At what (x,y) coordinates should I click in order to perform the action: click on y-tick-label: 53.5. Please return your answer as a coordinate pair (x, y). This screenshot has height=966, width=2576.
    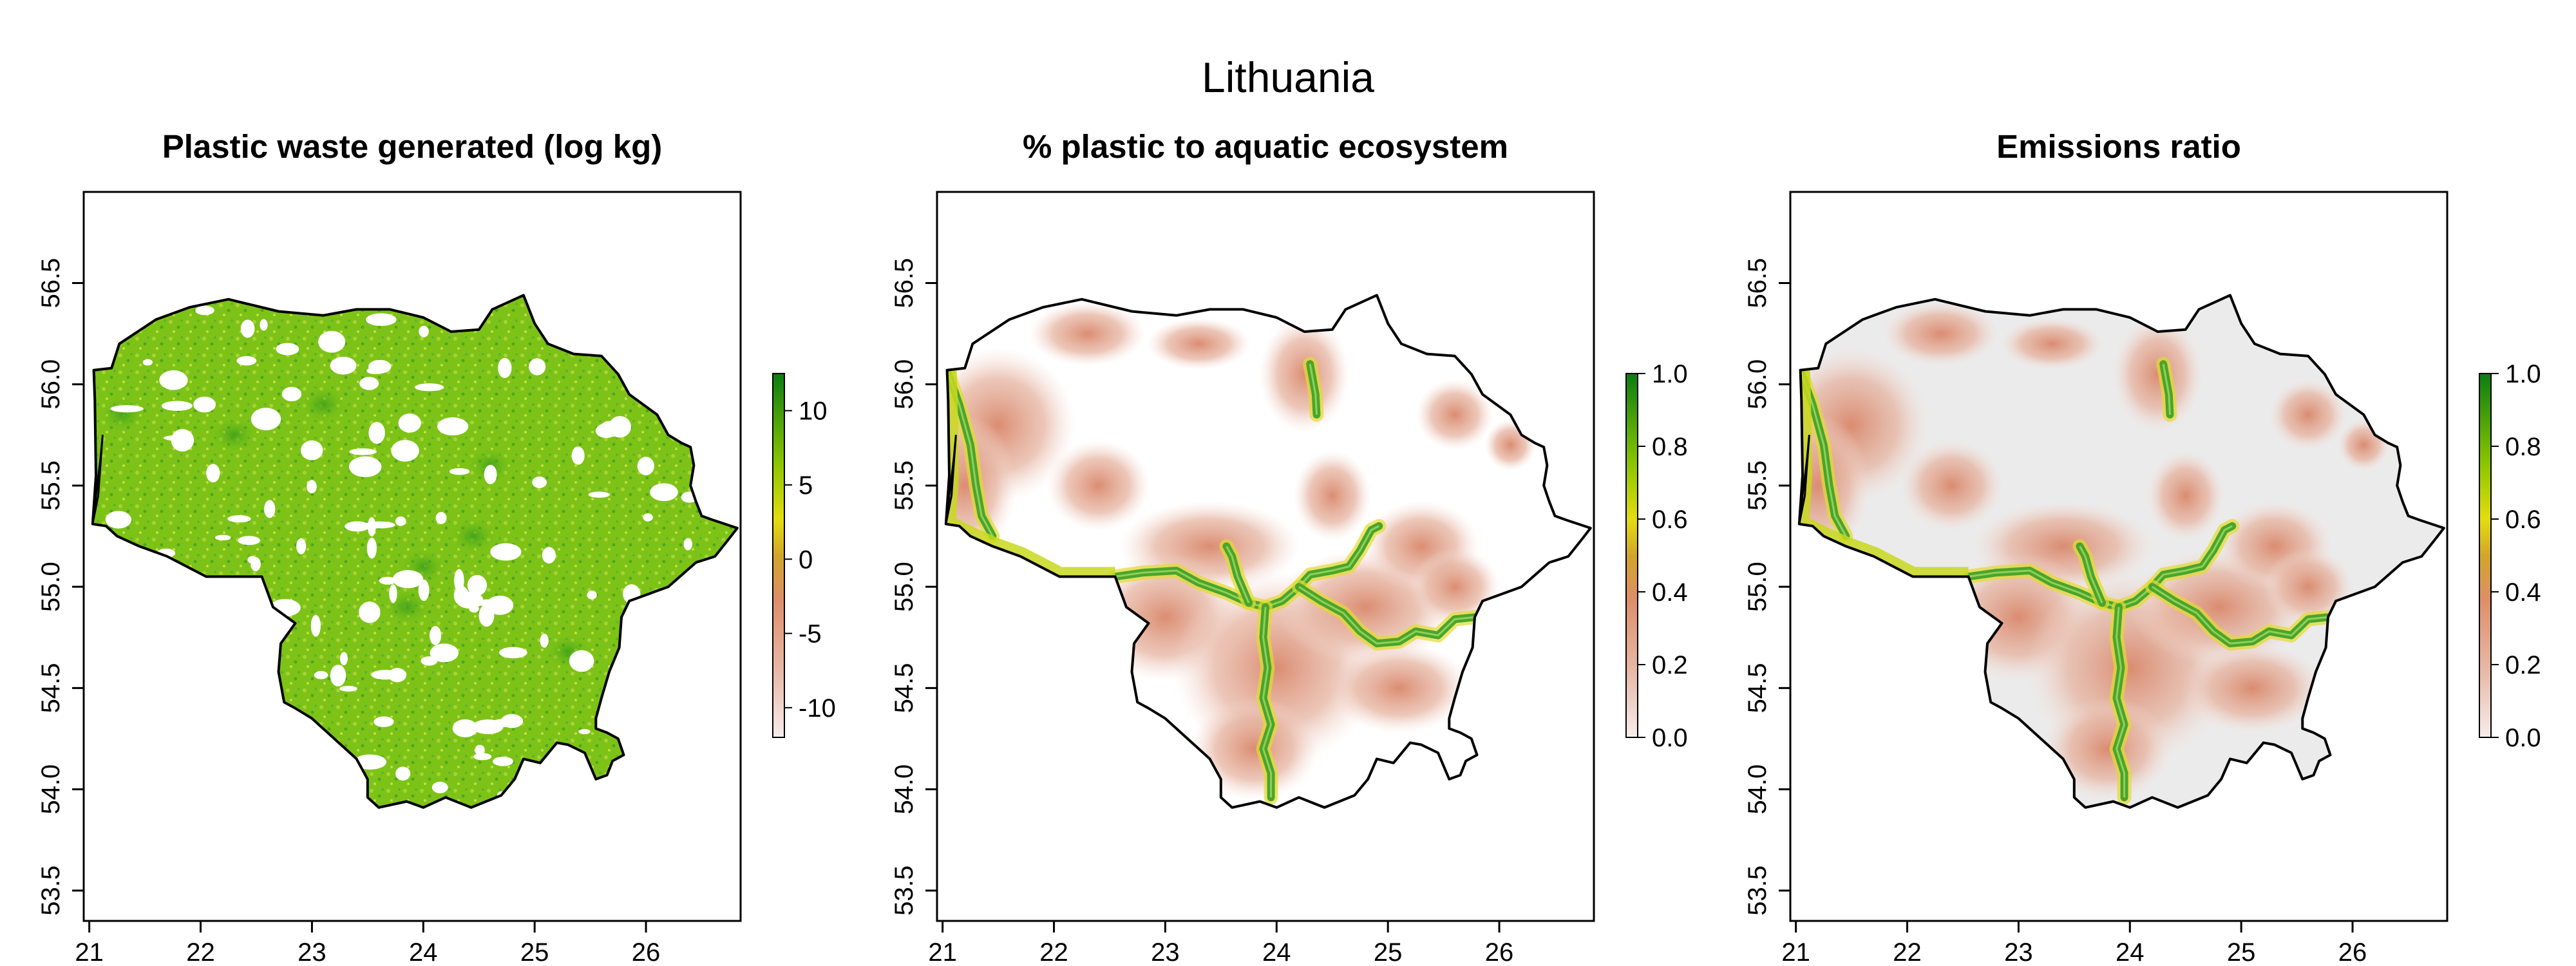
    Looking at the image, I should click on (51, 891).